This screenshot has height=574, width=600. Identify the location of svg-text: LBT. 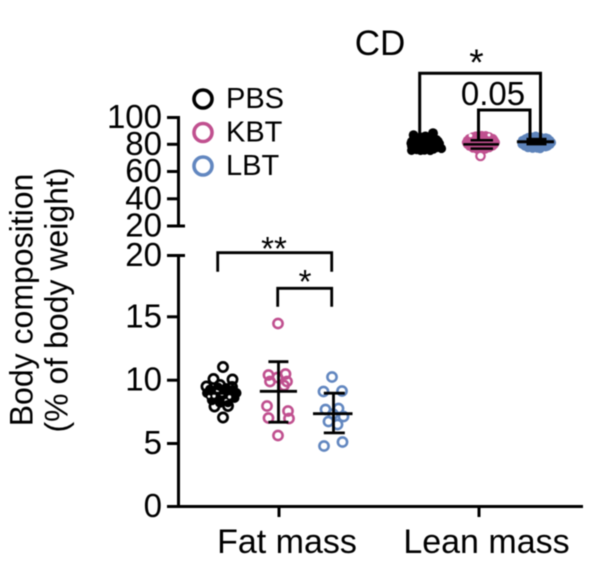
(252, 166).